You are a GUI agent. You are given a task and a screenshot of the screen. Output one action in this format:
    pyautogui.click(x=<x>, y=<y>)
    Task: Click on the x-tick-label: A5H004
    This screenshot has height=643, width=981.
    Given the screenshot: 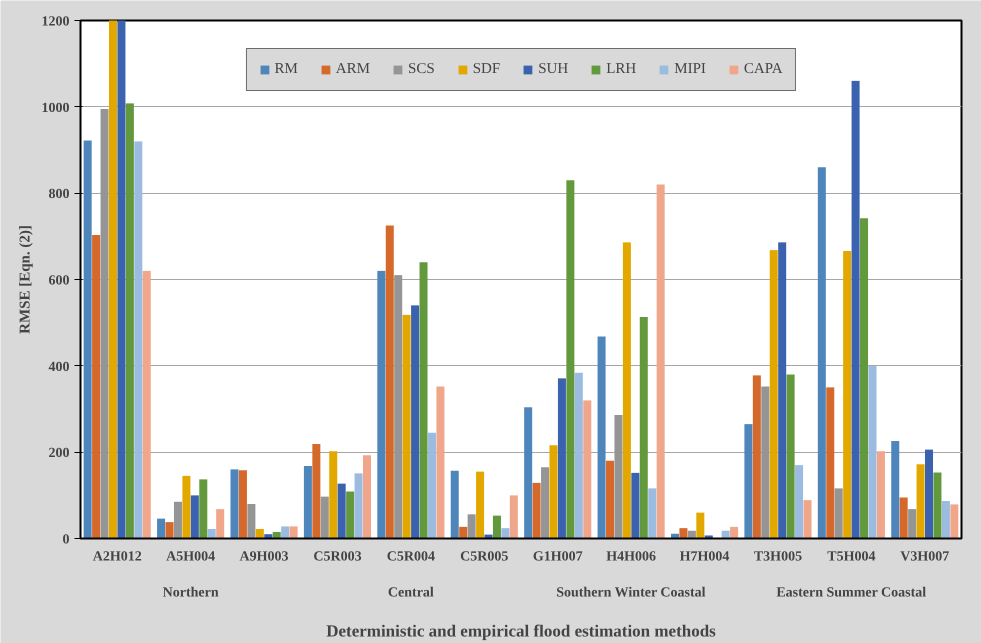 What is the action you would take?
    pyautogui.click(x=191, y=557)
    